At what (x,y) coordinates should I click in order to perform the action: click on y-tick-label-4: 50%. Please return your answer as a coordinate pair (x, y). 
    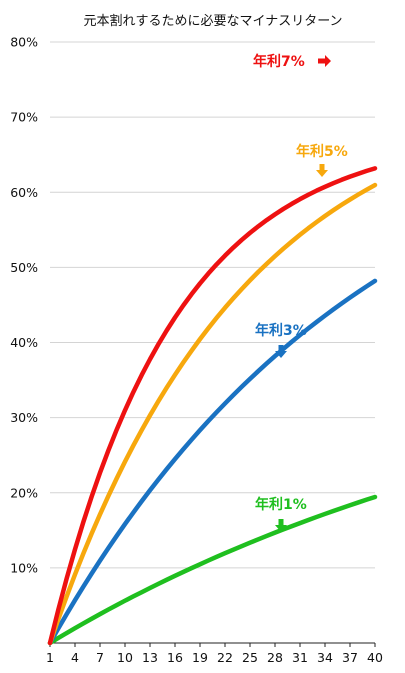
    Looking at the image, I should click on (24, 267).